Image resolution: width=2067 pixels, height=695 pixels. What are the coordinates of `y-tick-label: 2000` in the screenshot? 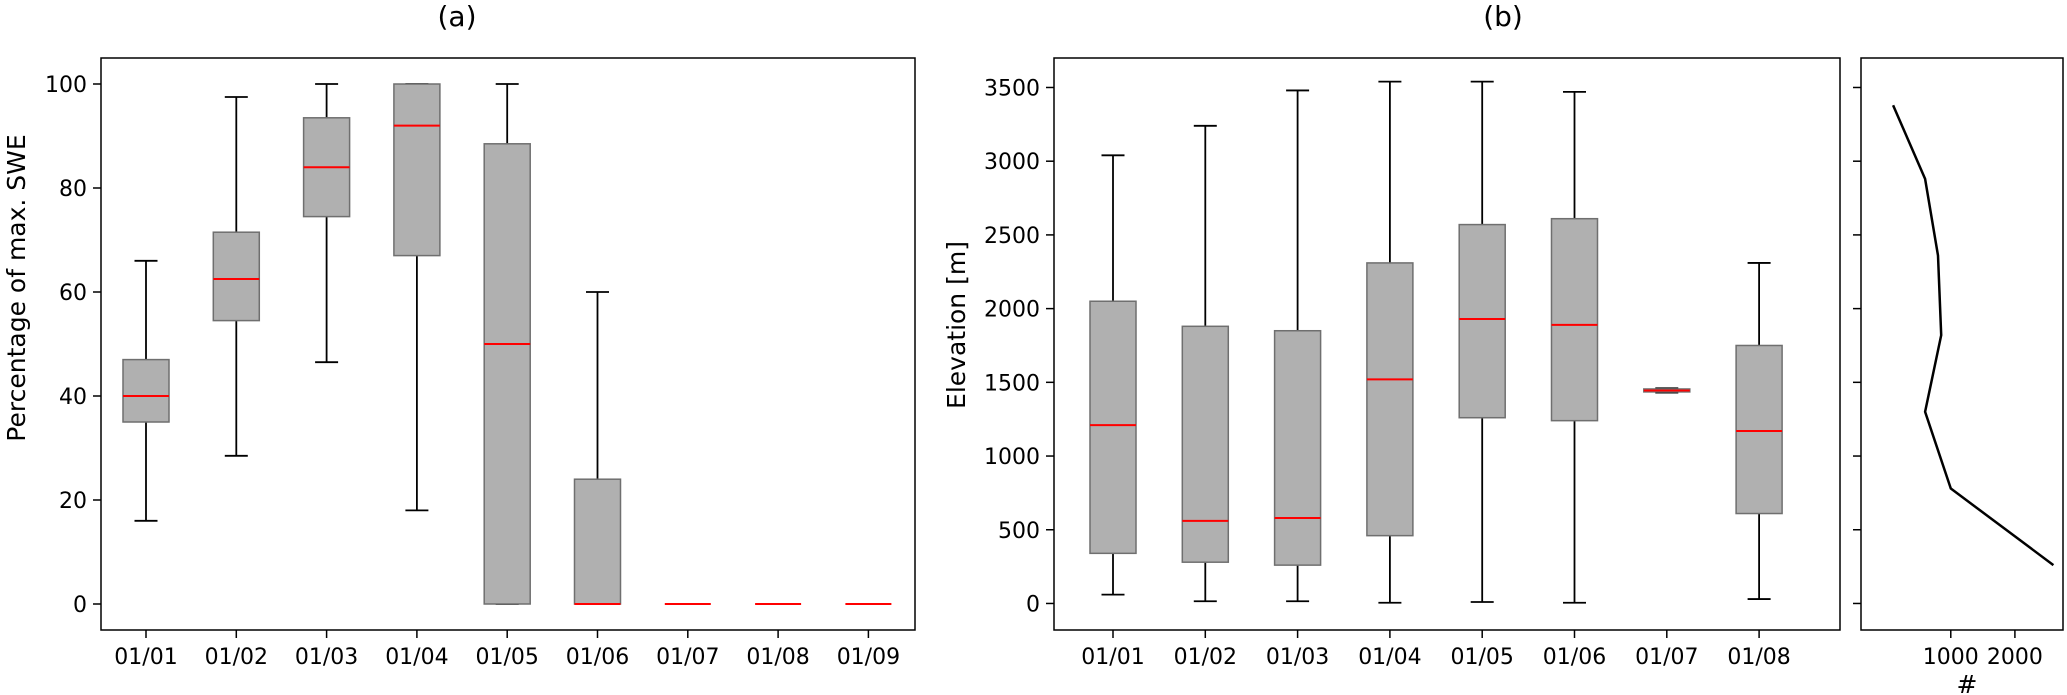 It's located at (1012, 310).